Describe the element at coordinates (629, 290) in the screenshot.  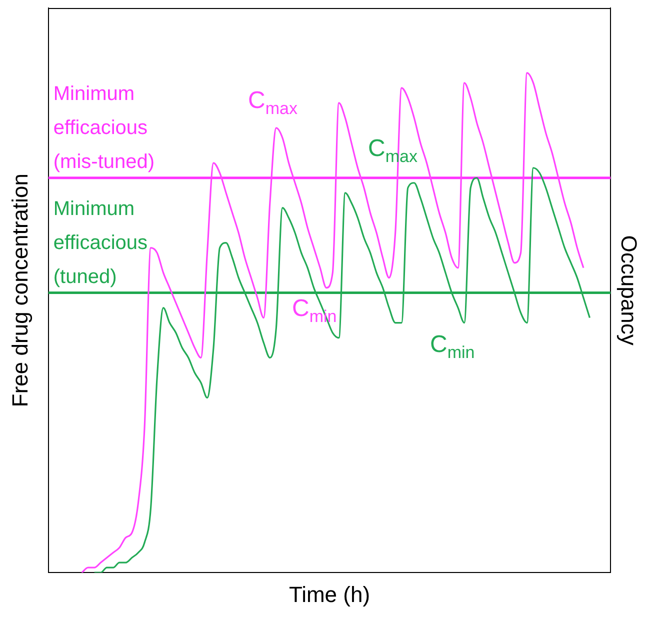
I see `y2-axis-title: Occupancy` at that location.